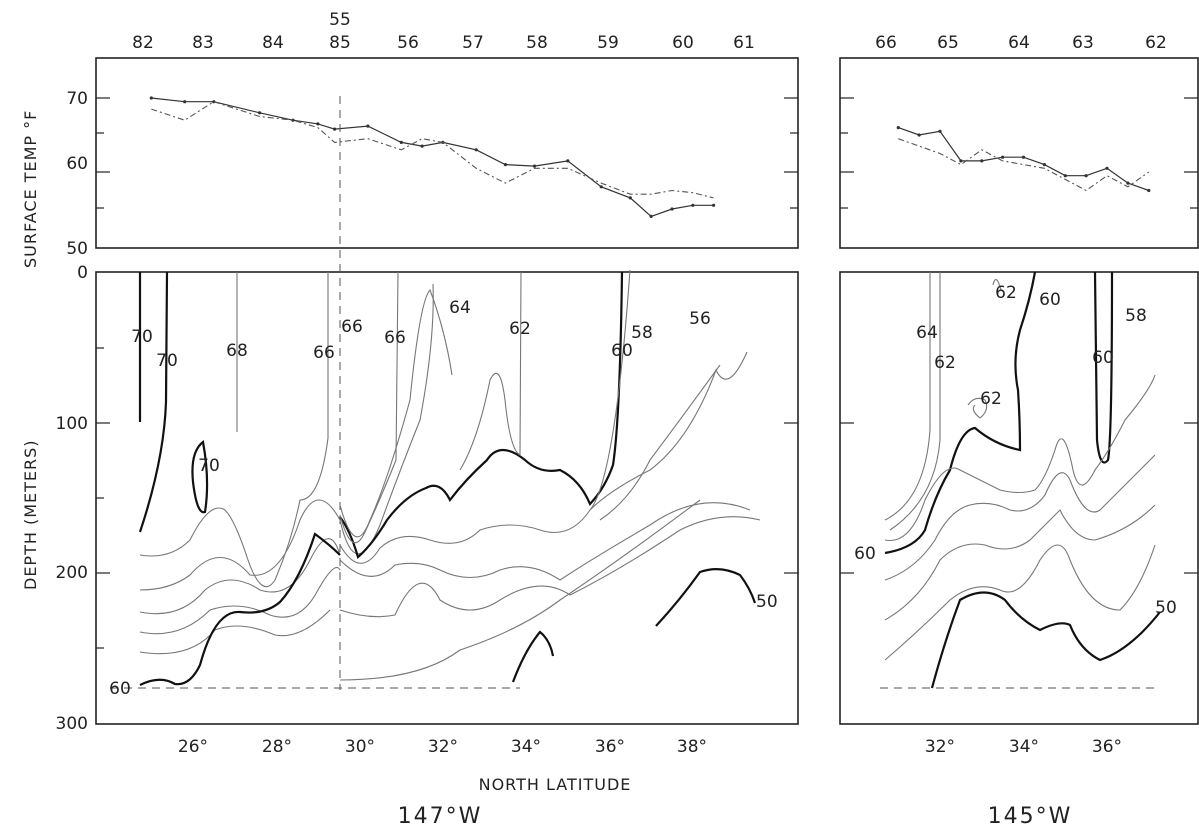 This screenshot has height=830, width=1199. I want to click on depth-tick-label: 0, so click(82, 273).